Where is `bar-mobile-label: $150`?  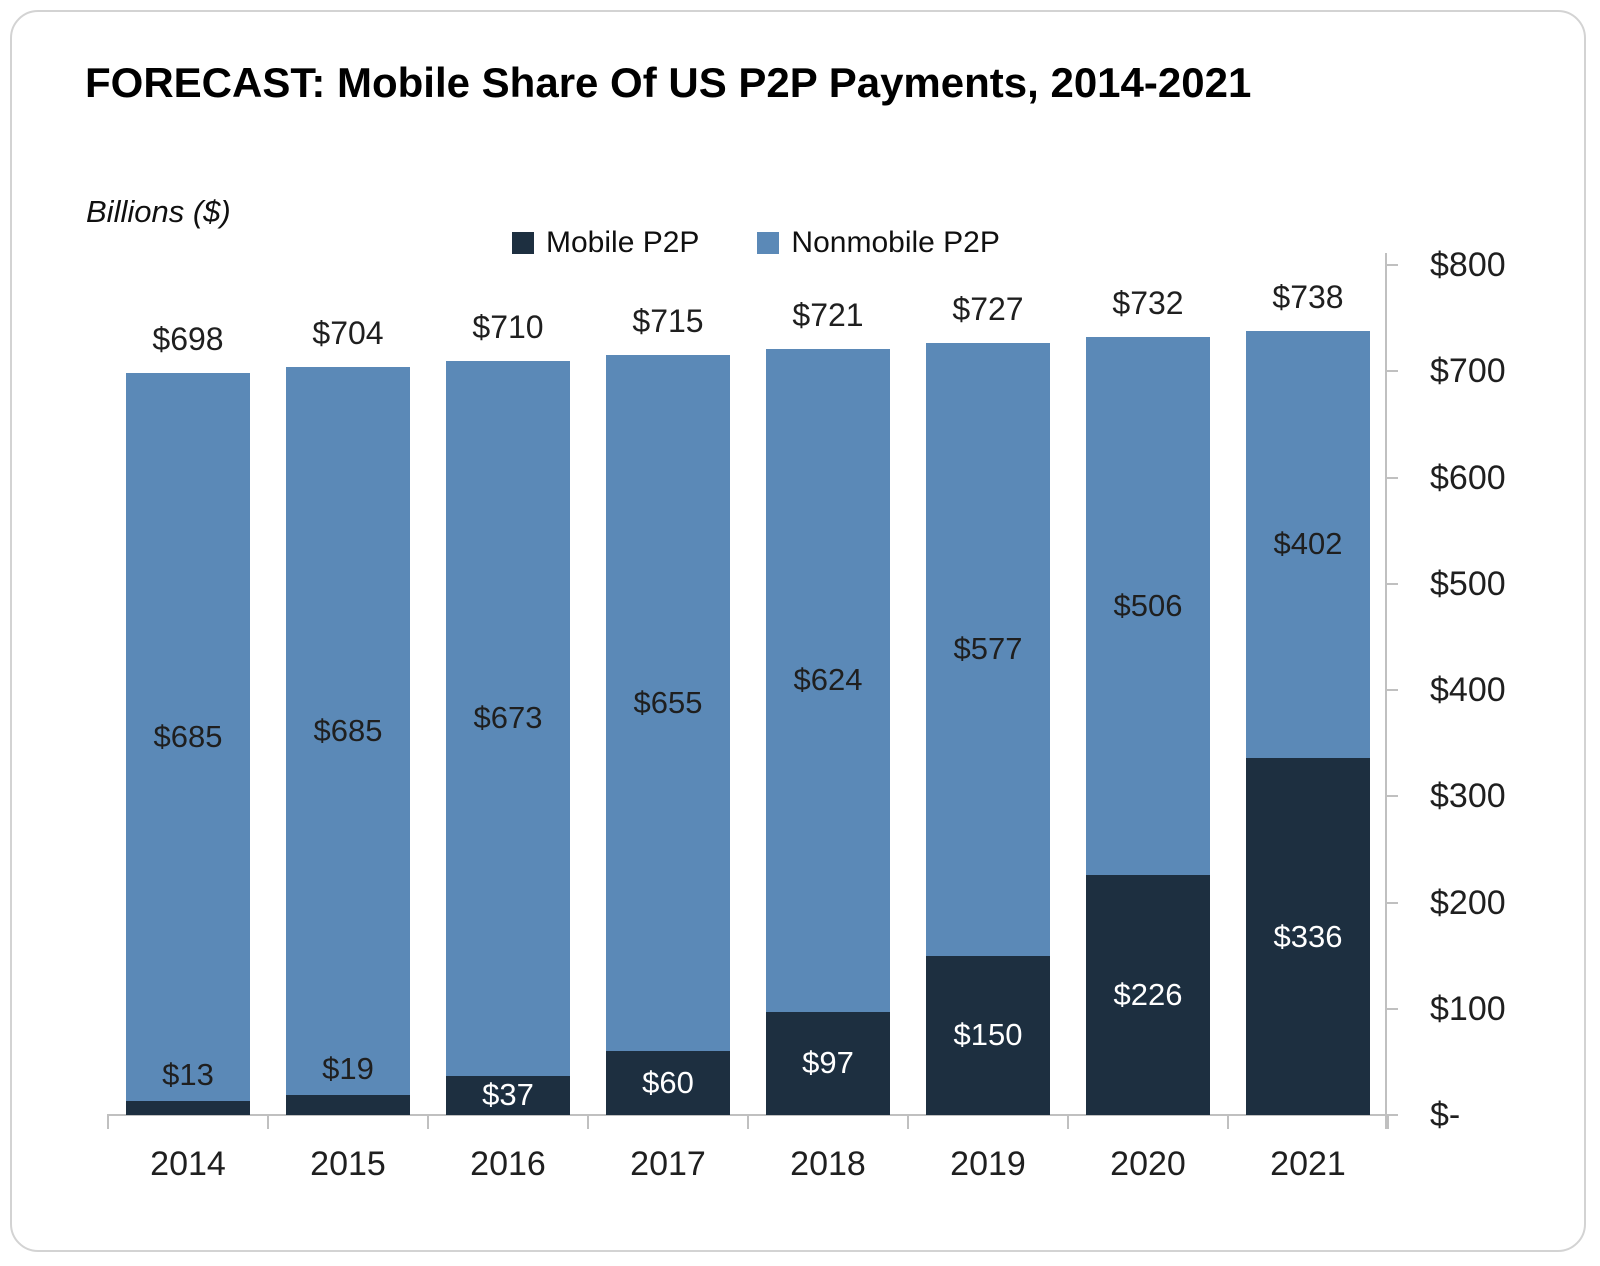 bar-mobile-label: $150 is located at coordinates (988, 1035).